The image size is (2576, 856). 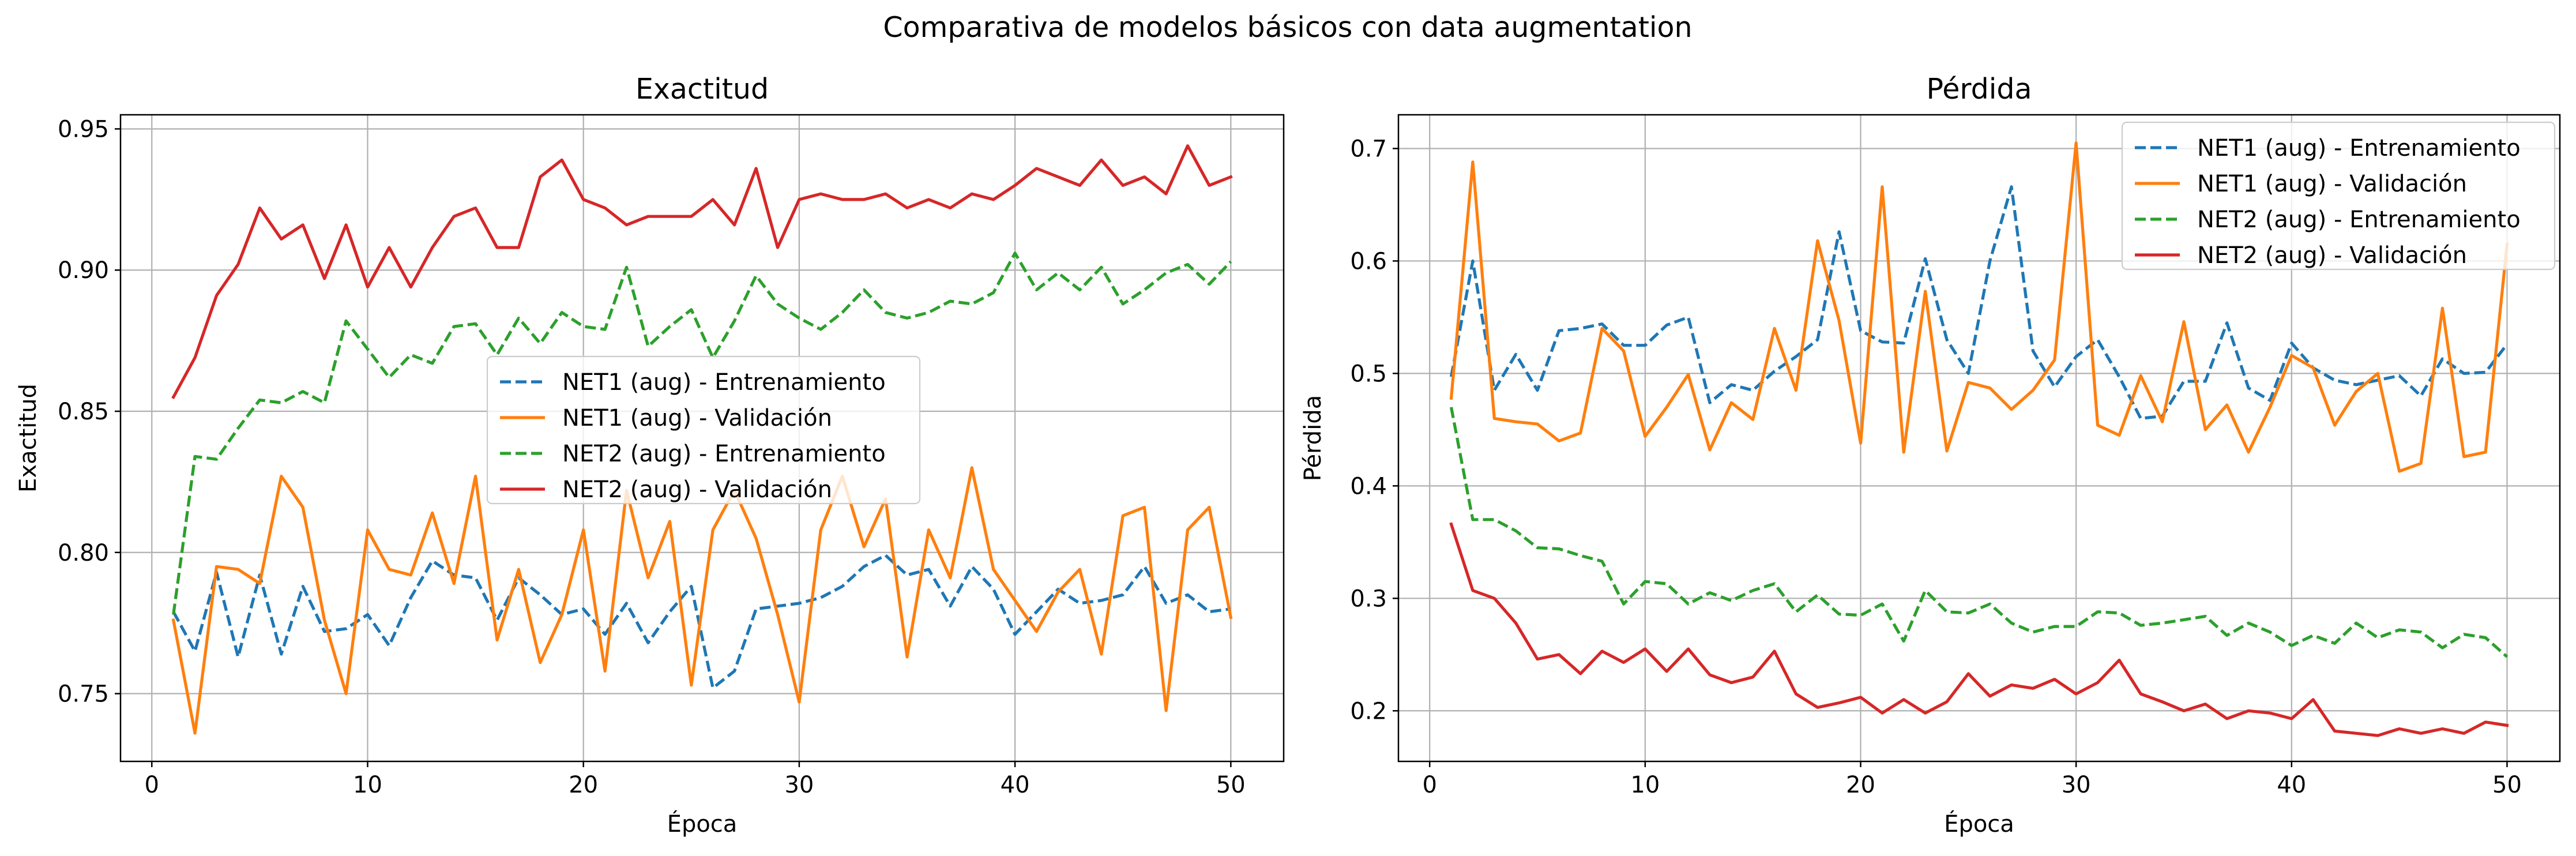 What do you see at coordinates (28, 438) in the screenshot?
I see `y-axis-label: Exactitud` at bounding box center [28, 438].